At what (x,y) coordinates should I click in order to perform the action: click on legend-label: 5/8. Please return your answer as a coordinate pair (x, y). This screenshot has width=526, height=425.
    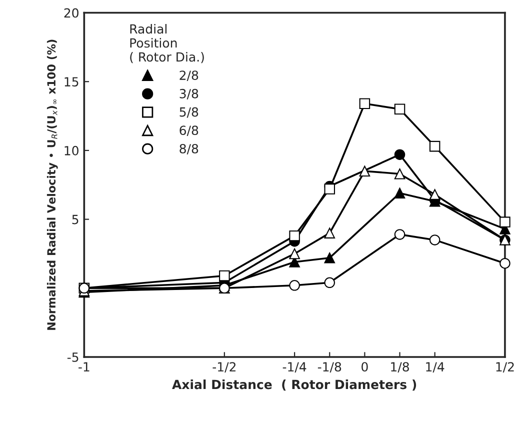
    Looking at the image, I should click on (189, 112).